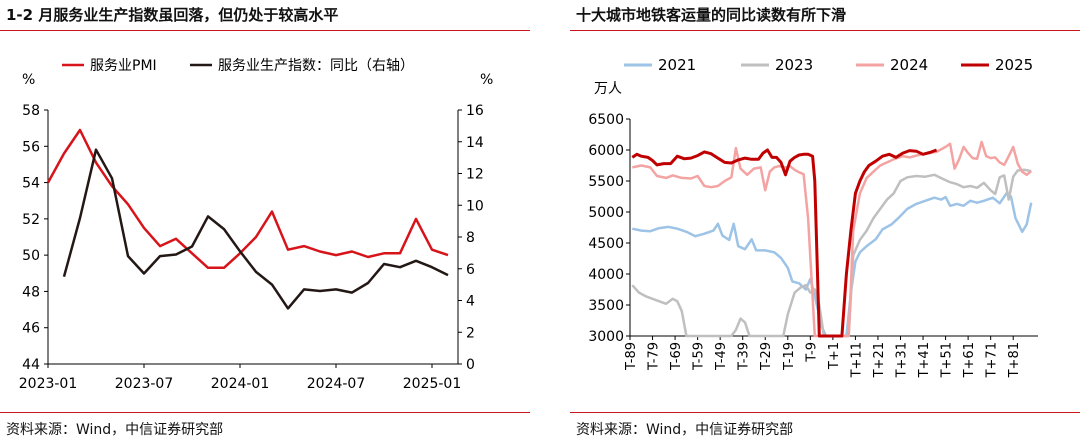 Image resolution: width=1080 pixels, height=442 pixels. What do you see at coordinates (606, 275) in the screenshot?
I see `y-tick-label: 4000` at bounding box center [606, 275].